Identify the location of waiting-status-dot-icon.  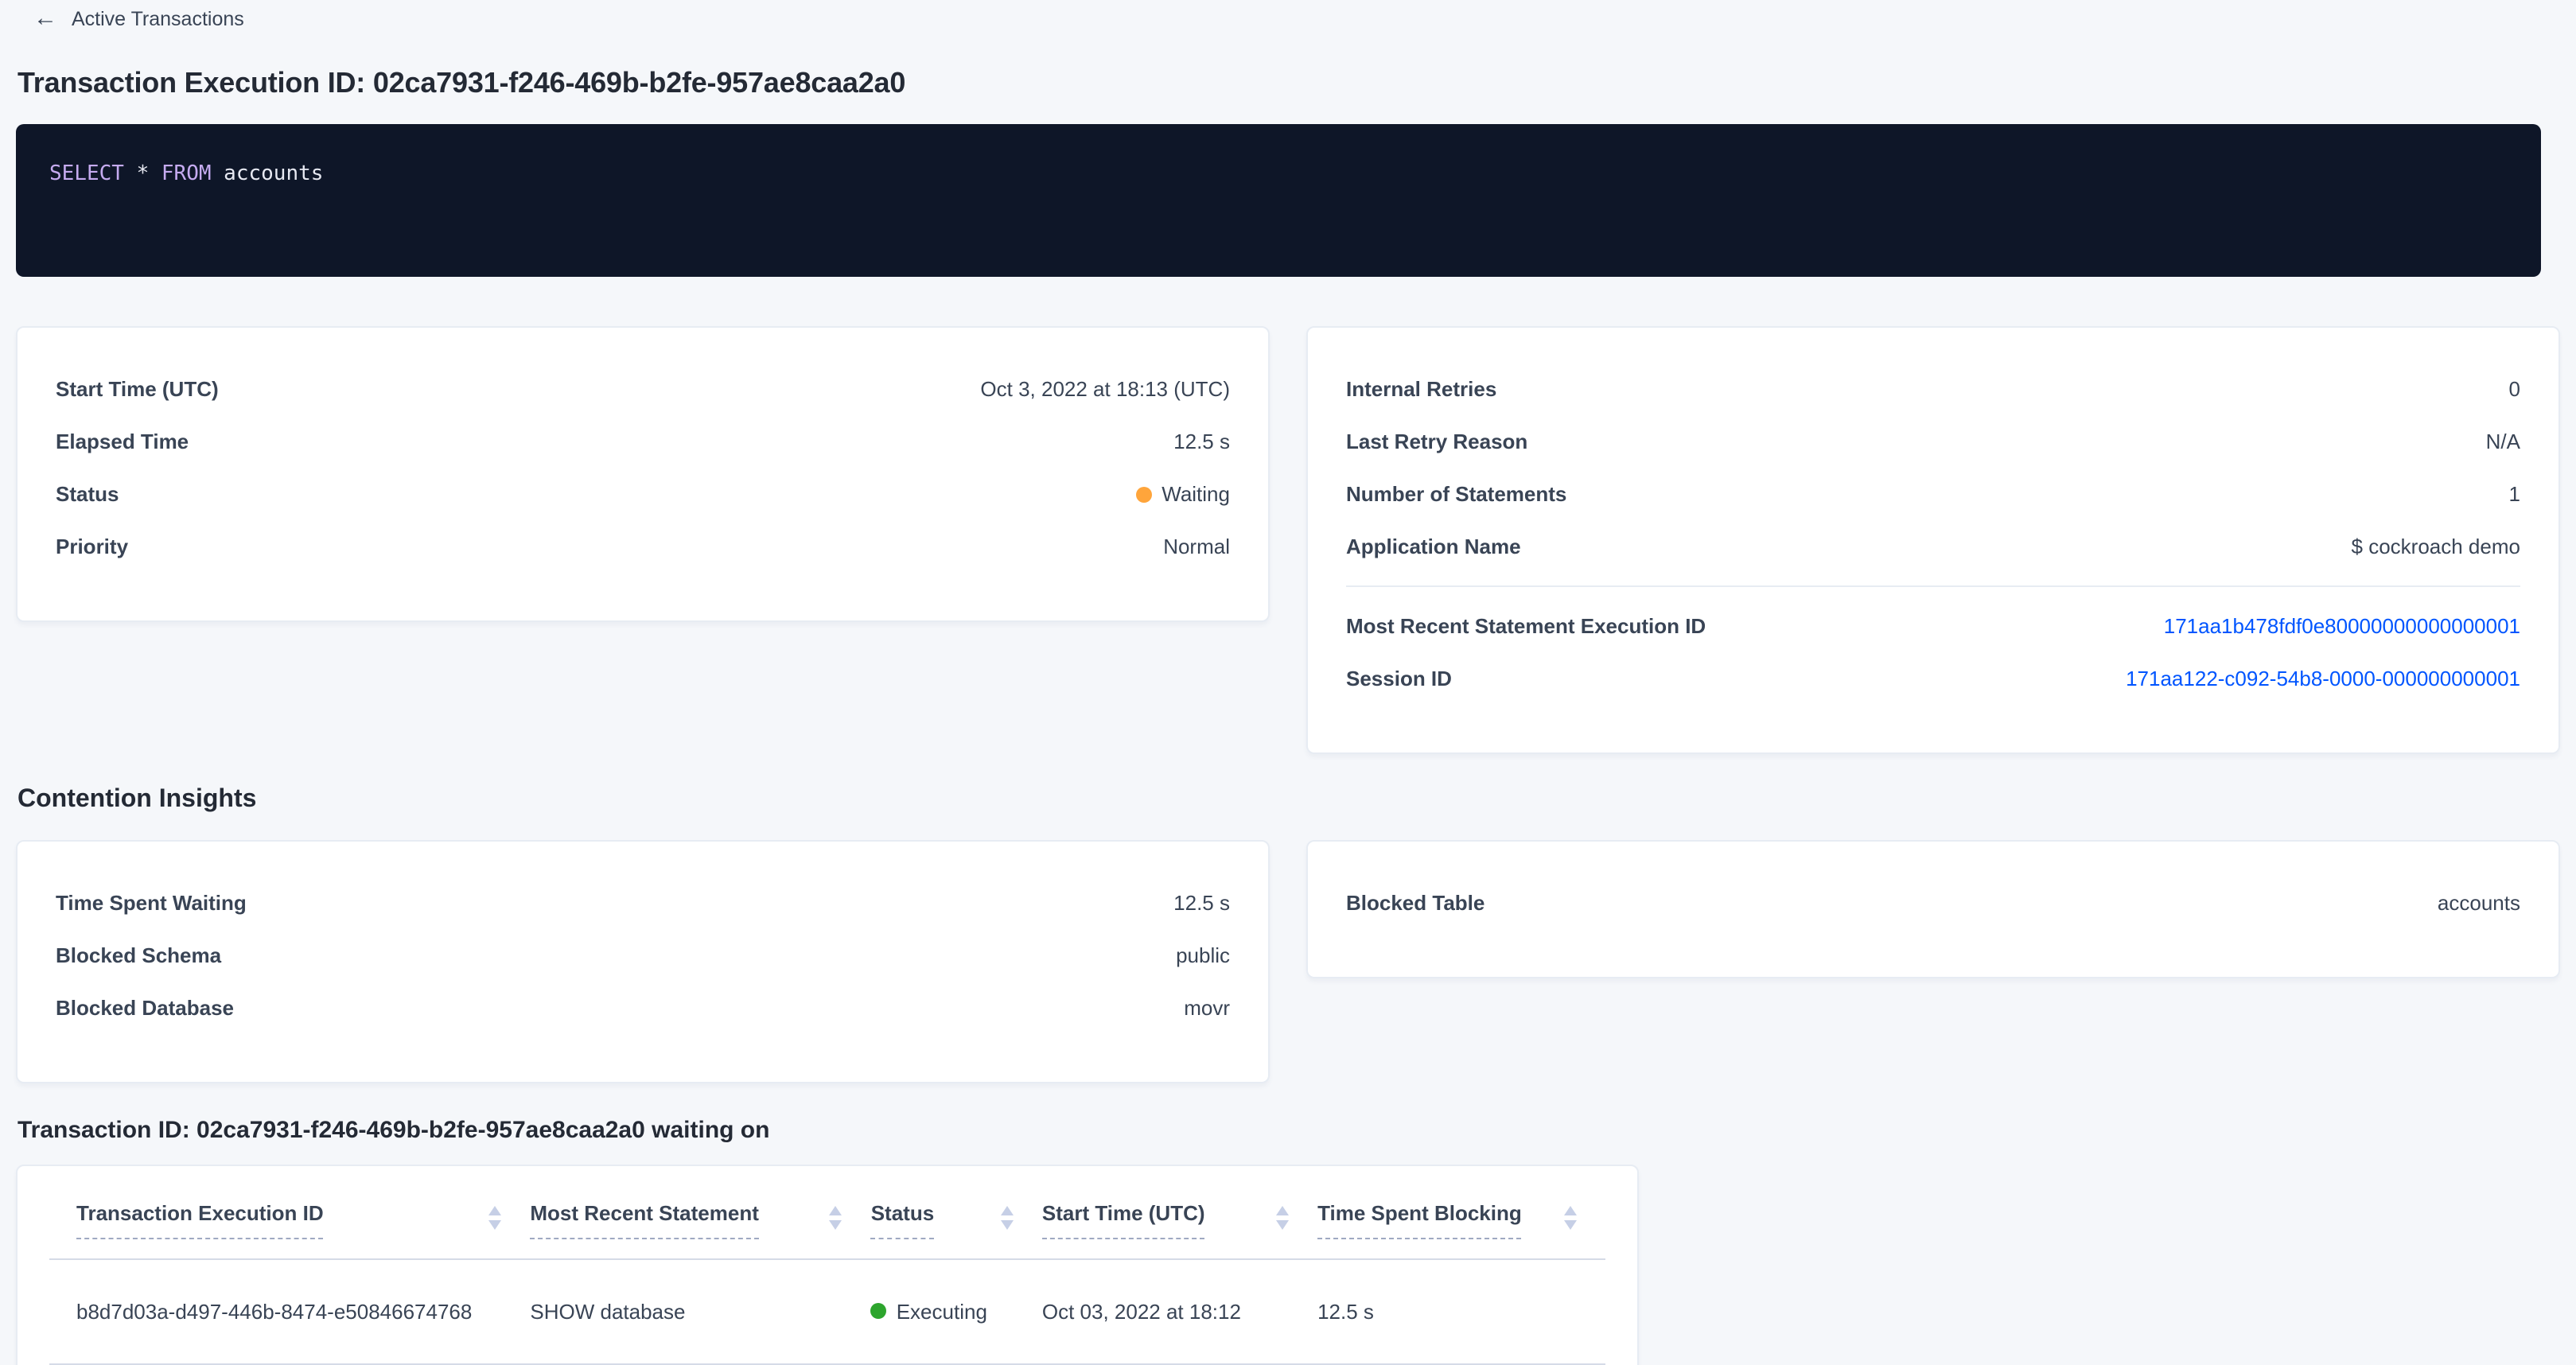
(1145, 494).